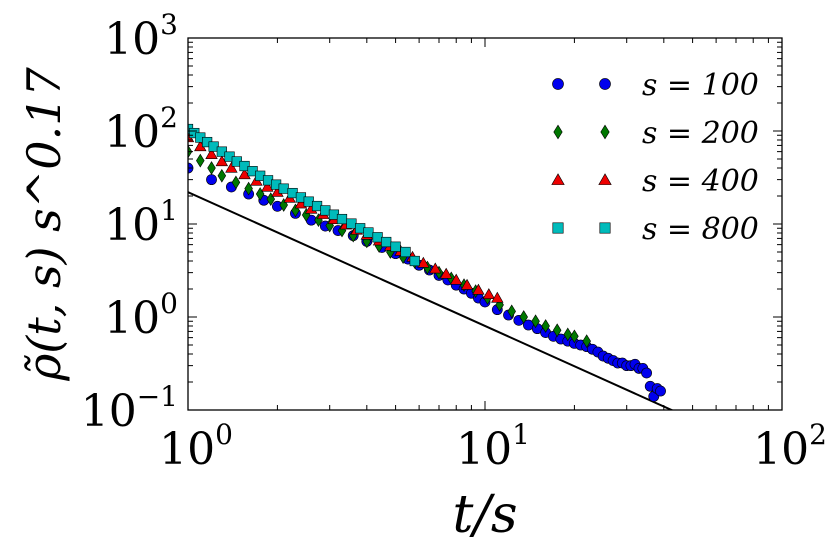  I want to click on x-tick-label-1: 10¹, so click(493, 446).